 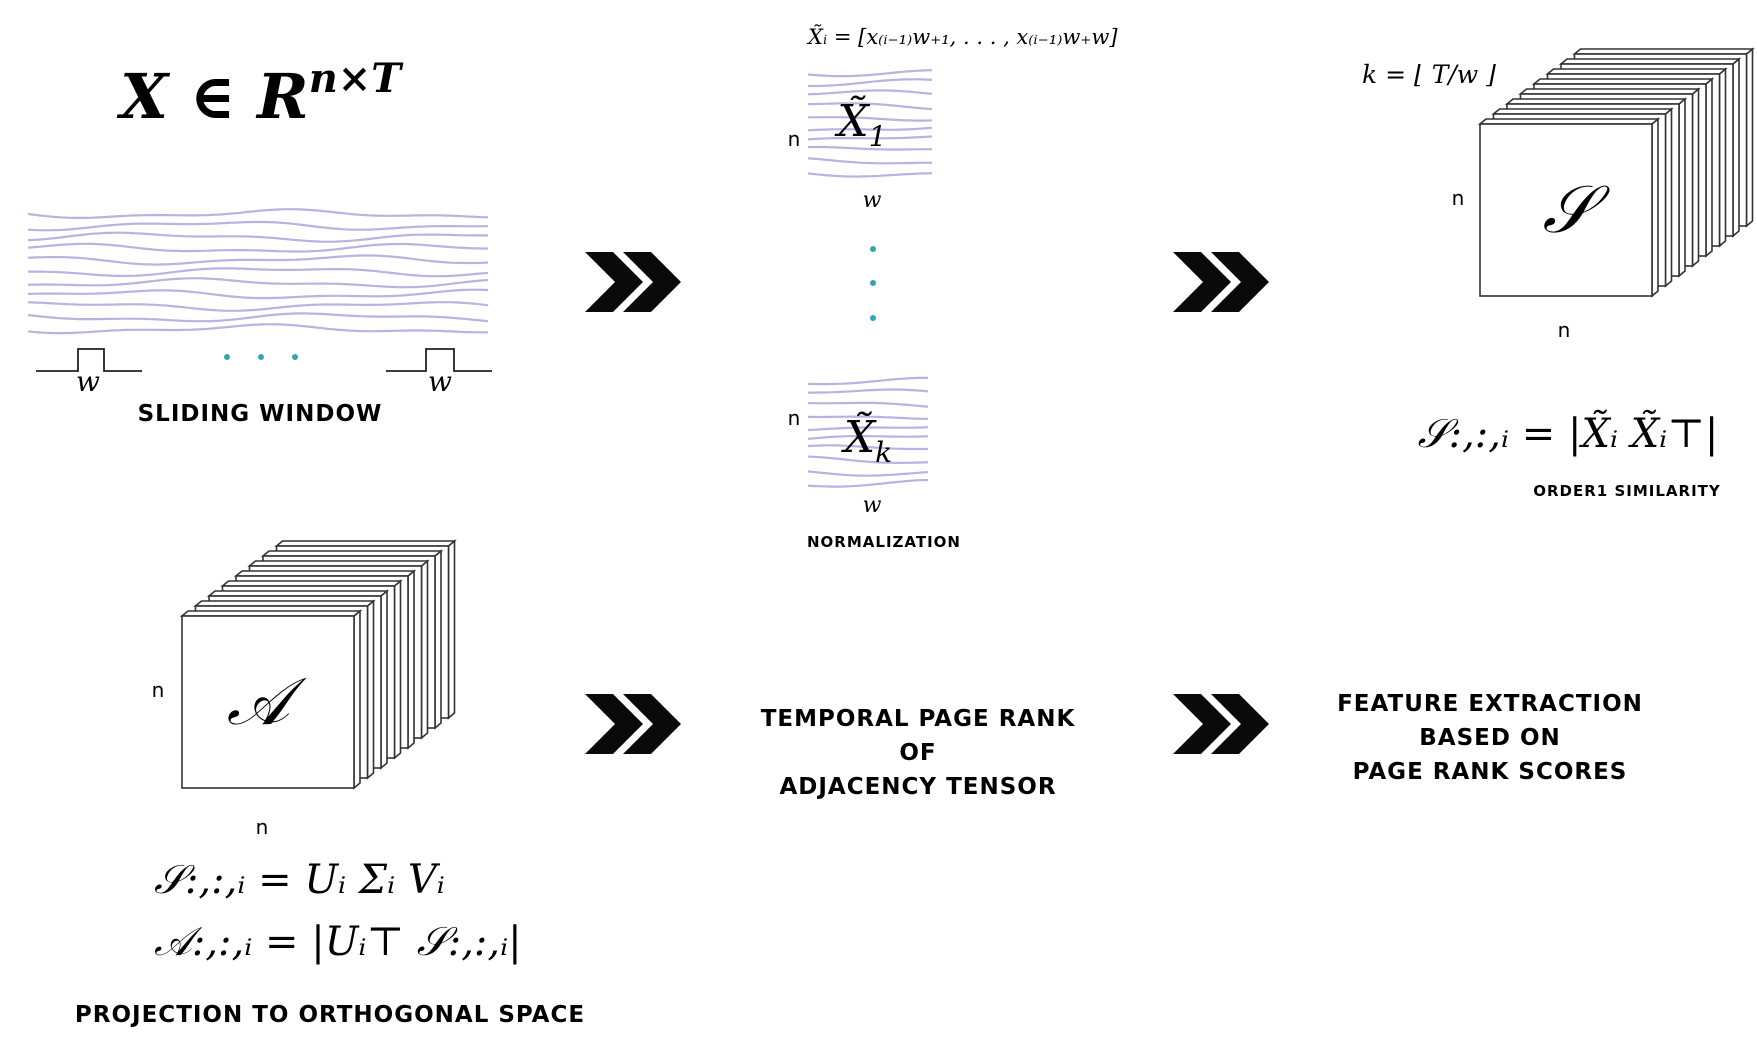 I want to click on window-pulse-right, so click(x=439, y=360).